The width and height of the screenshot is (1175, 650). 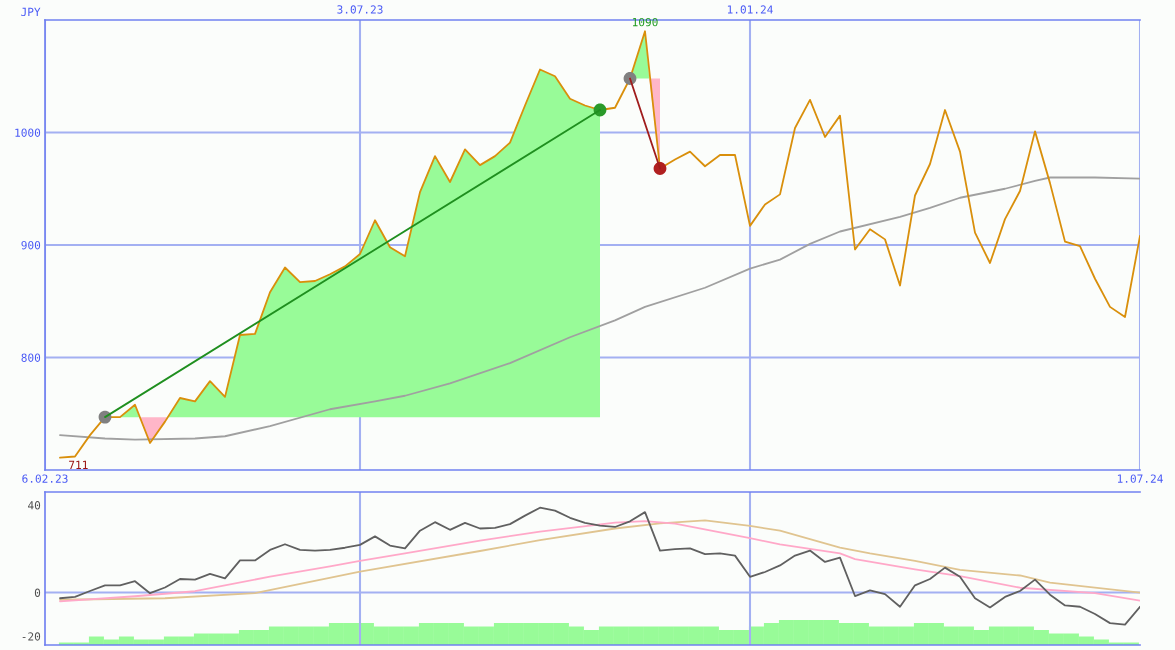 I want to click on x2-tick-label: 1.01.24, so click(x=750, y=9).